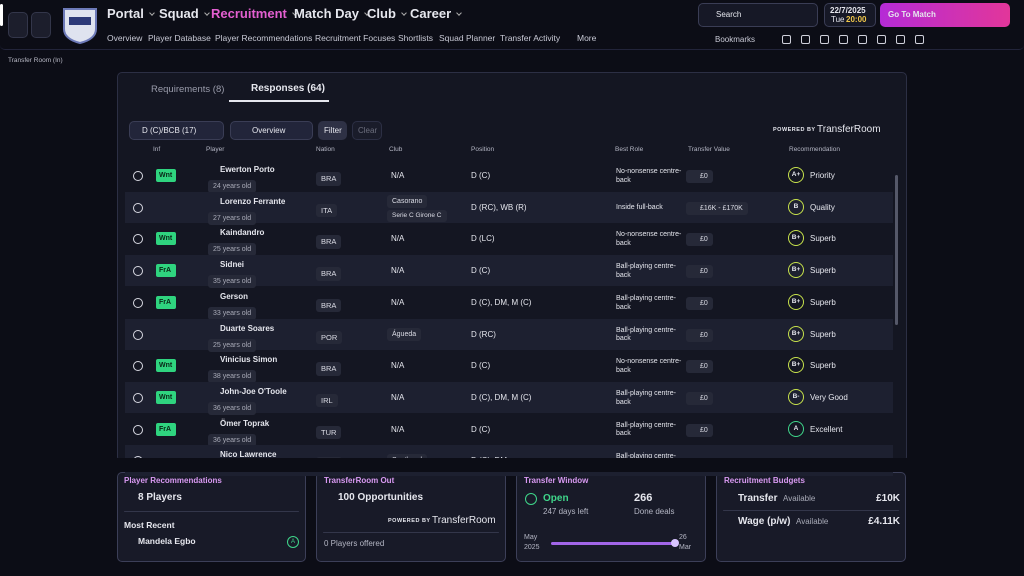 The image size is (1024, 576). Describe the element at coordinates (675, 543) in the screenshot. I see `progress-knob` at that location.